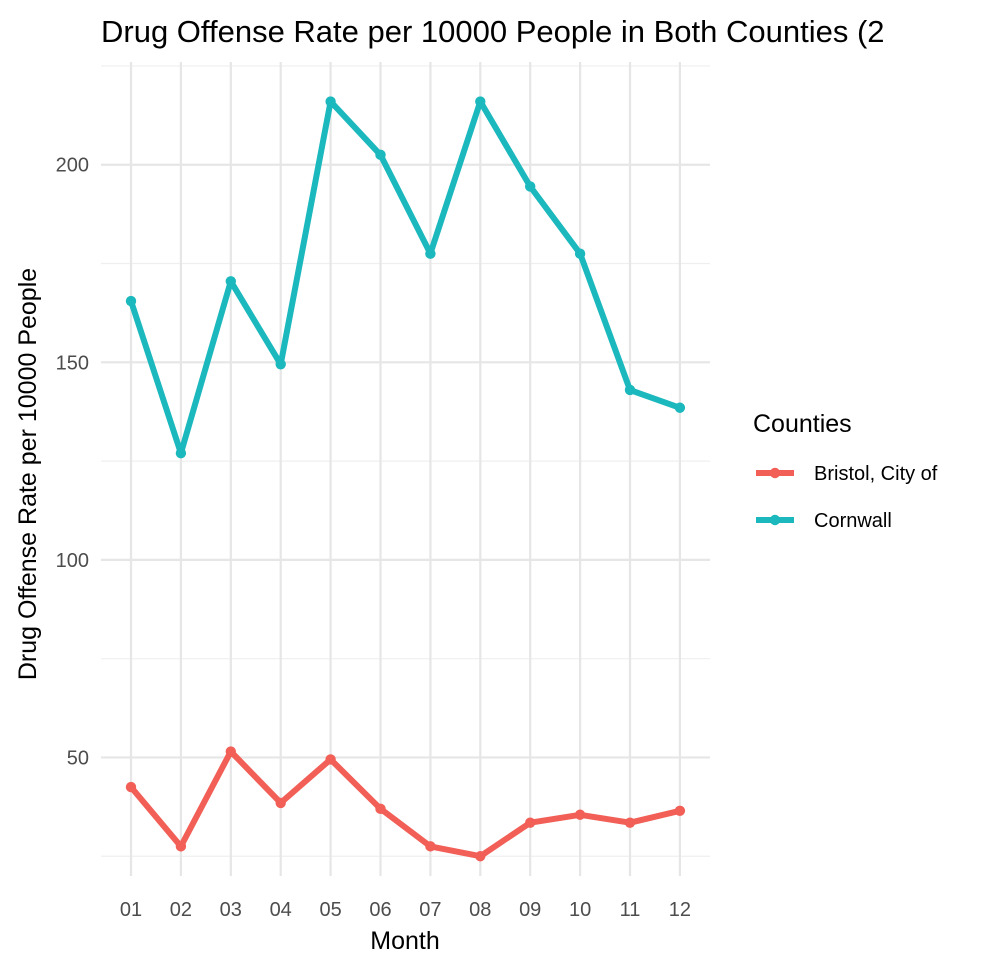 The height and width of the screenshot is (970, 988). I want to click on x-tick-label: 03, so click(231, 910).